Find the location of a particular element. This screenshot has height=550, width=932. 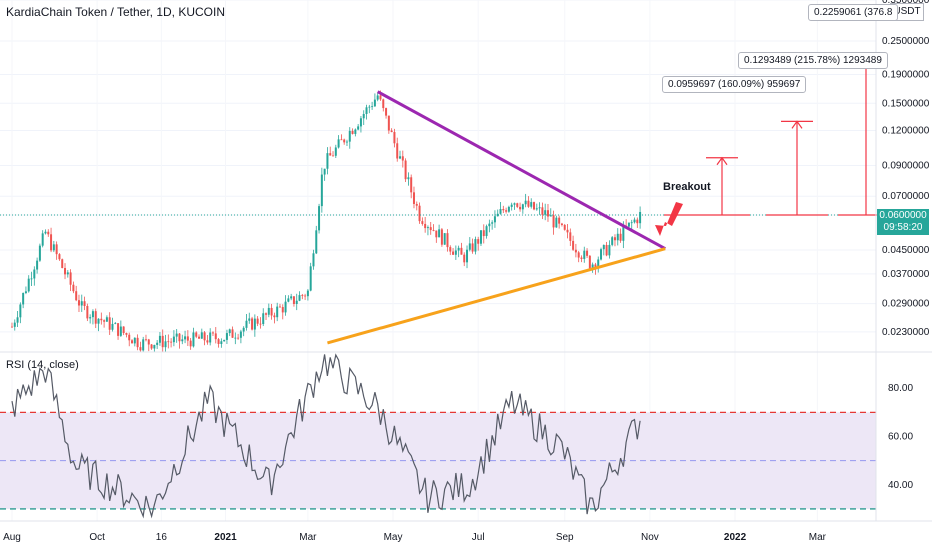

price-tick-label: 0.2500000 is located at coordinates (906, 41).